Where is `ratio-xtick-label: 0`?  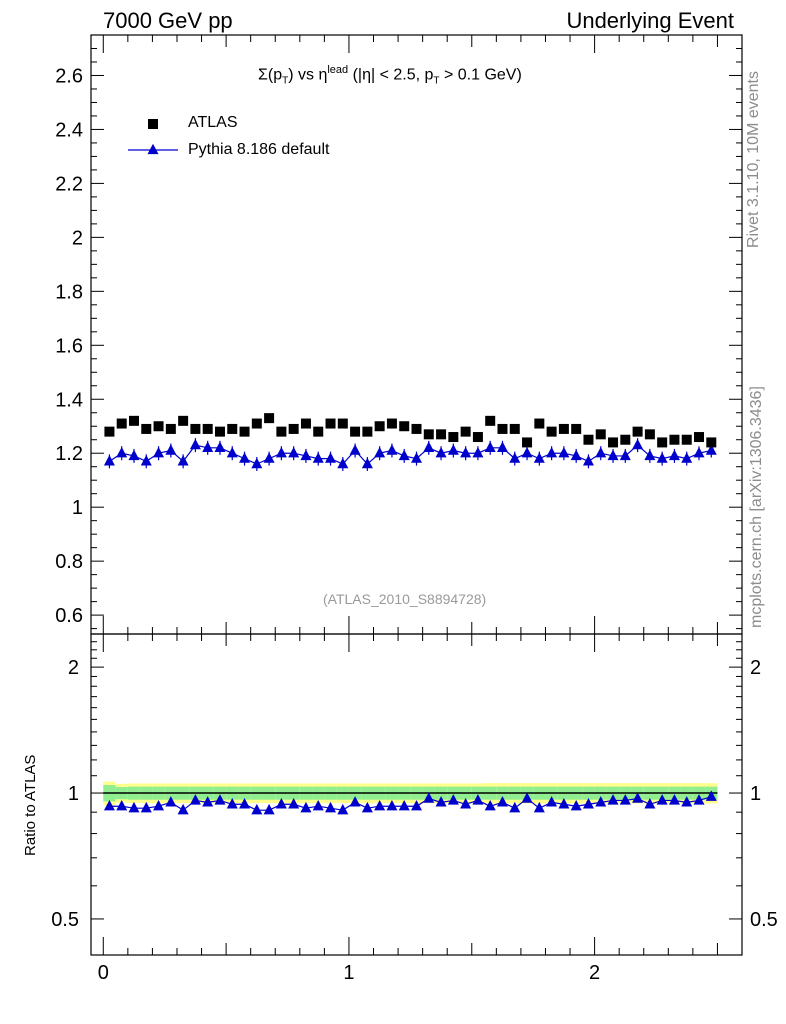 ratio-xtick-label: 0 is located at coordinates (103, 973).